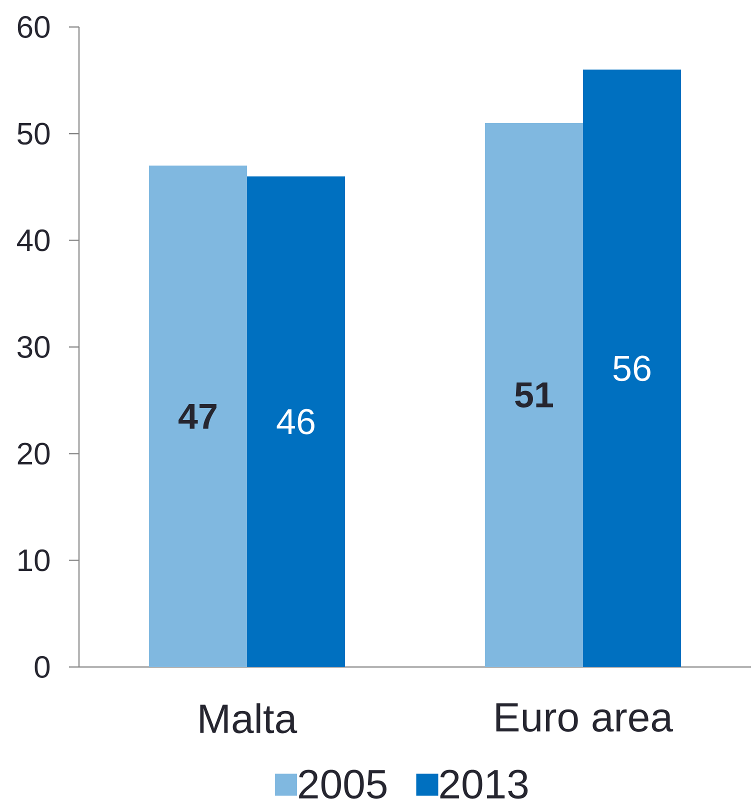  Describe the element at coordinates (42, 667) in the screenshot. I see `y-tick-label: 0` at that location.